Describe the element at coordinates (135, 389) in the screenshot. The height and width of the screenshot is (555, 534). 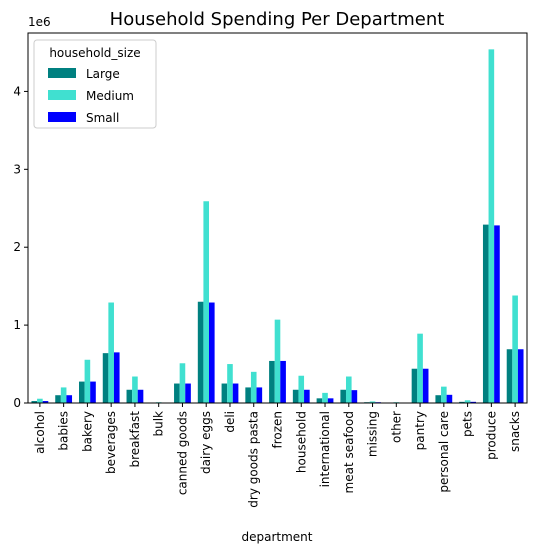
I see `bar-medium-breakfast` at that location.